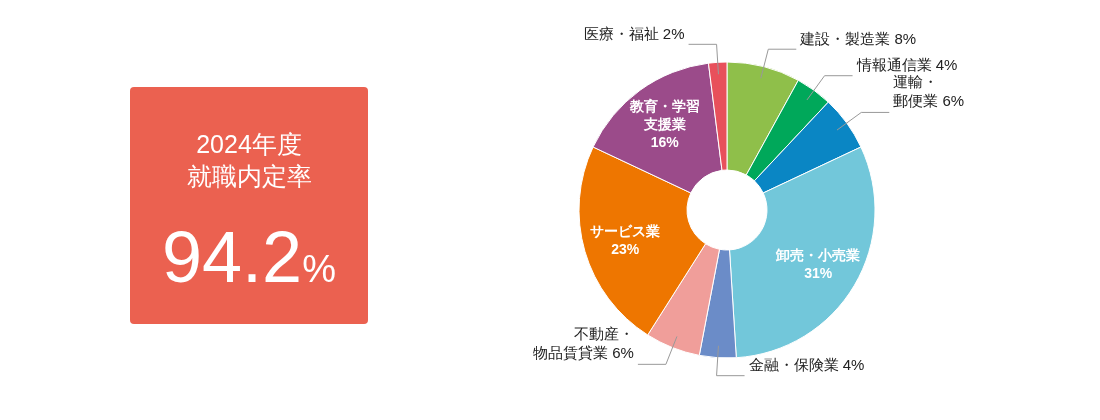 The height and width of the screenshot is (420, 1100). I want to click on slice-label: 金融・保険業 4%, so click(806, 364).